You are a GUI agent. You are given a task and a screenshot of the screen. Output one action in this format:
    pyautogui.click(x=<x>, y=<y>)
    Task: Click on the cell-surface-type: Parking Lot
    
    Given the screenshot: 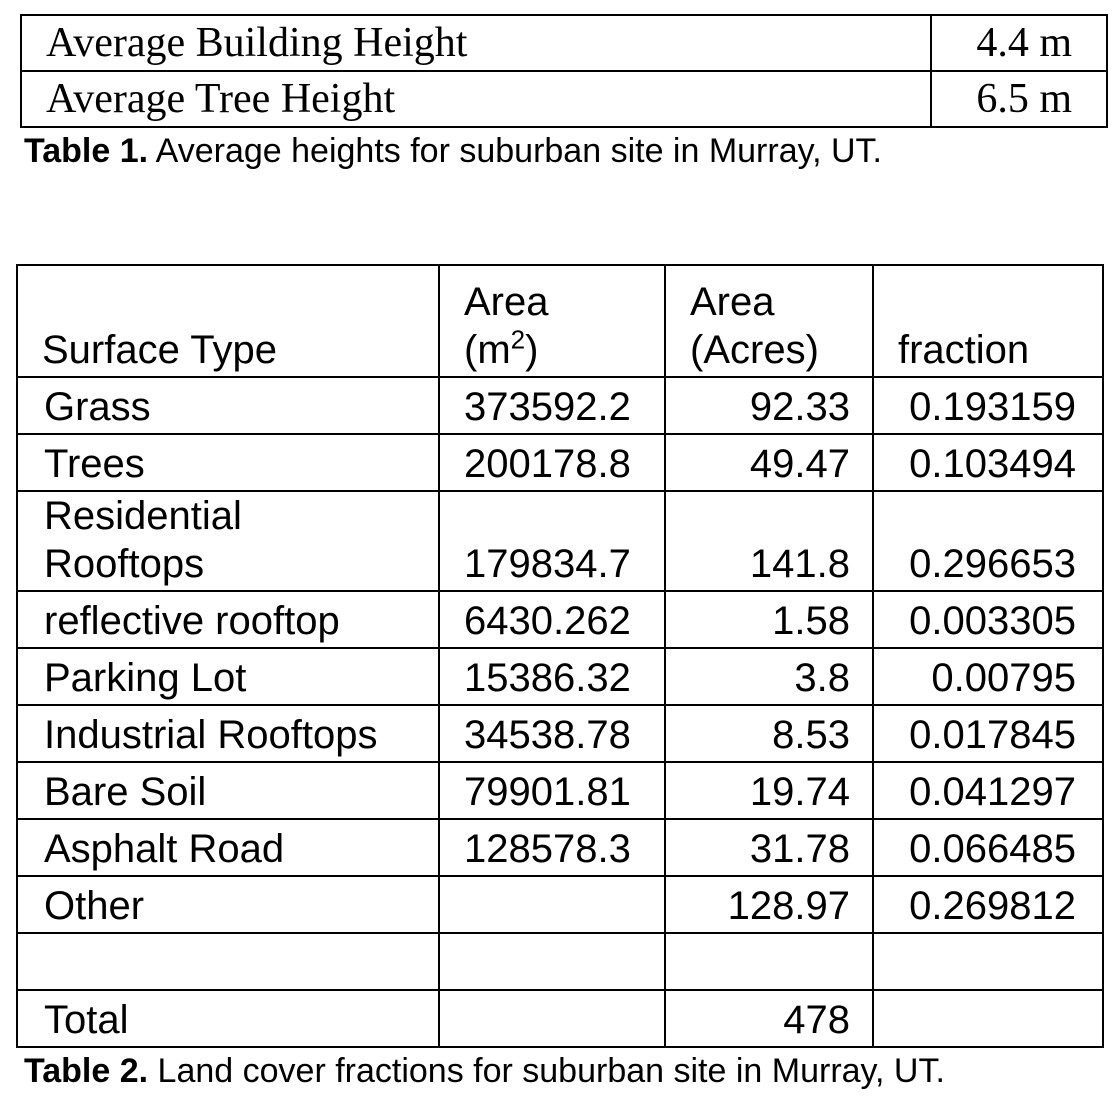 What is the action you would take?
    pyautogui.click(x=228, y=676)
    